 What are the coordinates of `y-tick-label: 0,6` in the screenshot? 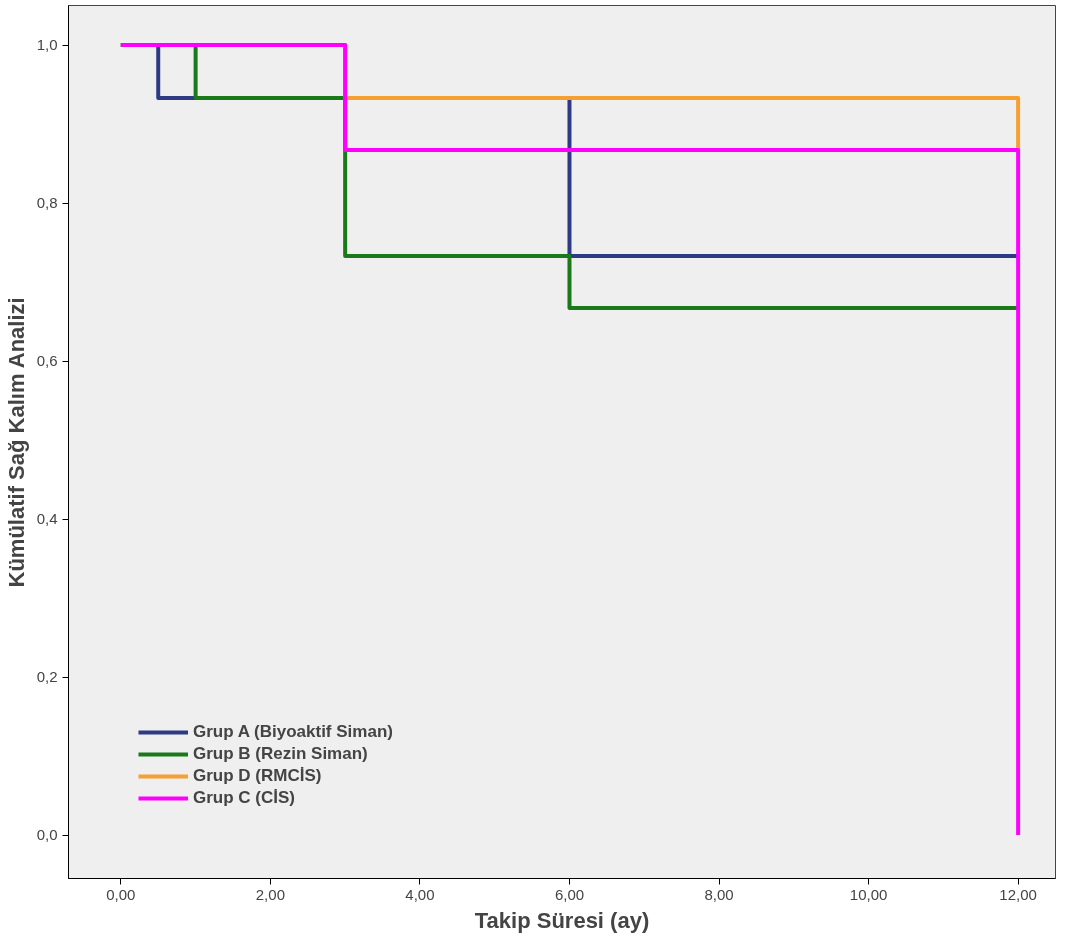 It's located at (47, 361).